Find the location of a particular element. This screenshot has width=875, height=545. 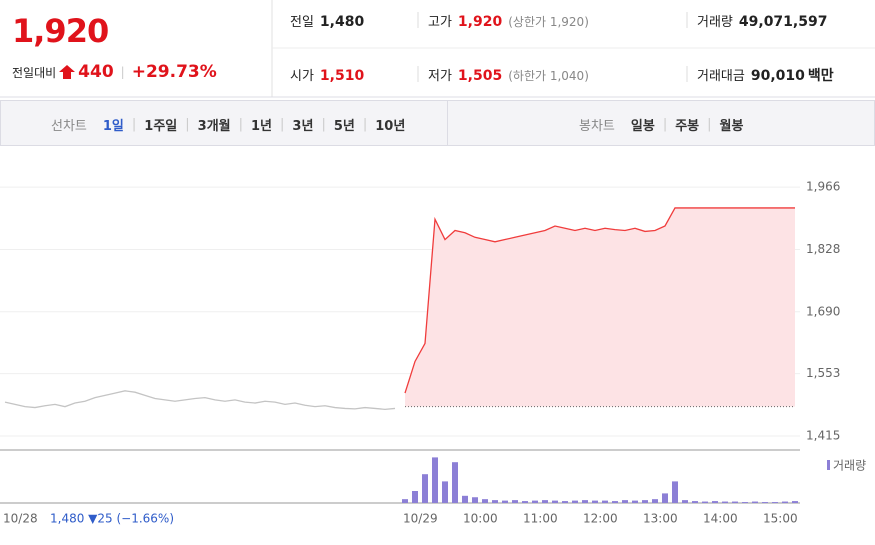

legend-label: 거래량 is located at coordinates (849, 466).